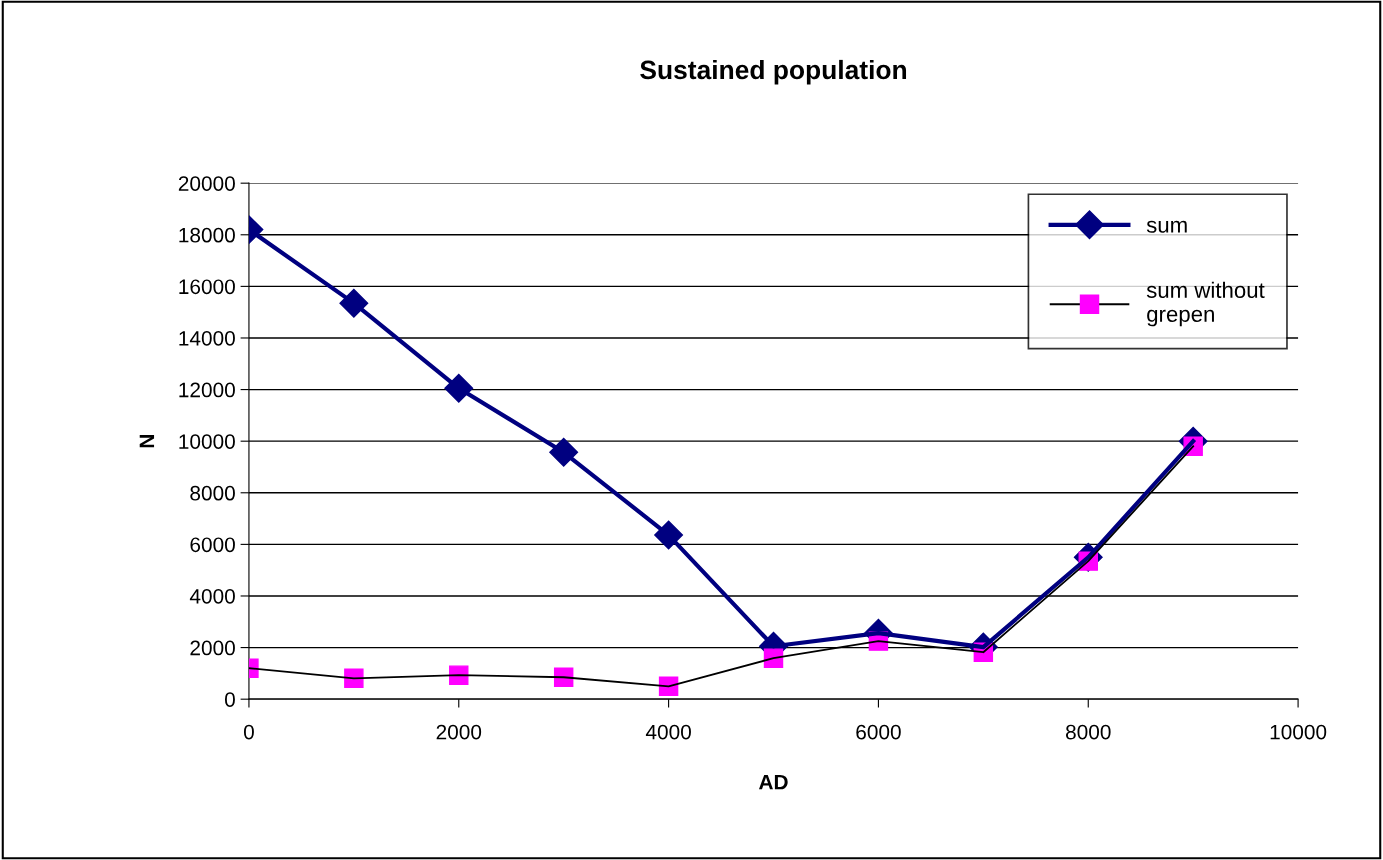 The image size is (1383, 860). I want to click on y-tick-label: 12000, so click(207, 390).